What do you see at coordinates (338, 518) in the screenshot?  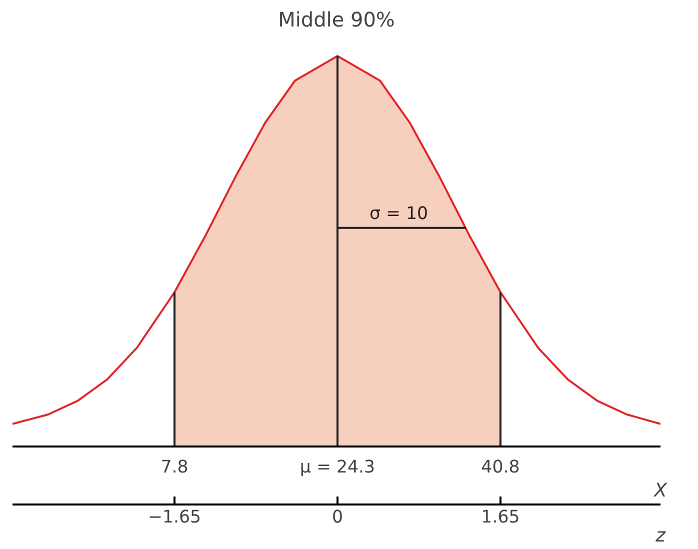 I see `x2-tick-label: 0` at bounding box center [338, 518].